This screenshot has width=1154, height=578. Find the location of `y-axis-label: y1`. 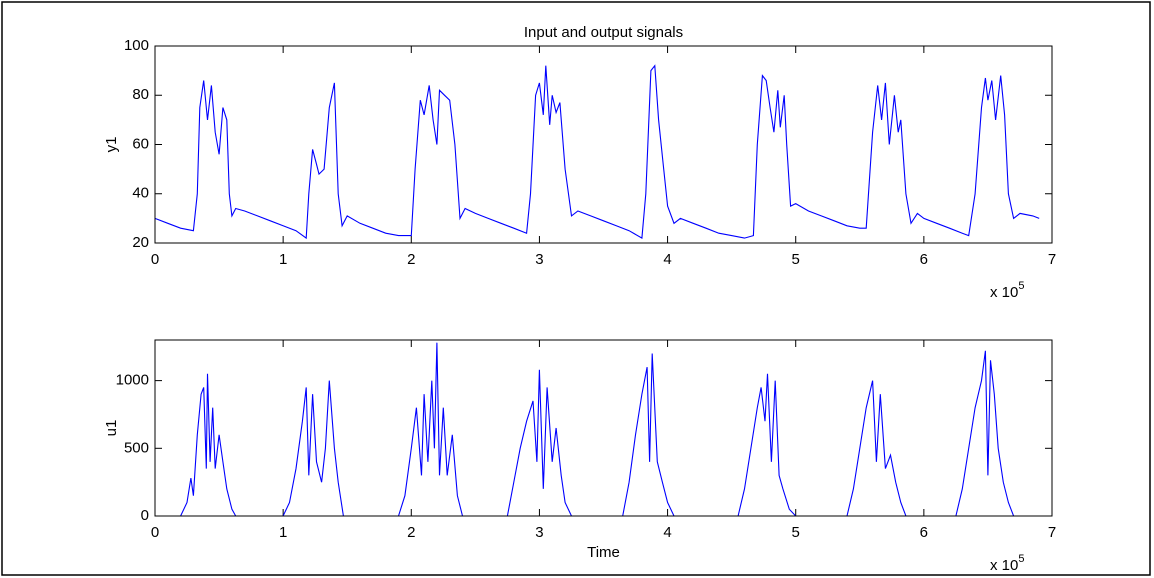

y-axis-label: y1 is located at coordinates (111, 145).